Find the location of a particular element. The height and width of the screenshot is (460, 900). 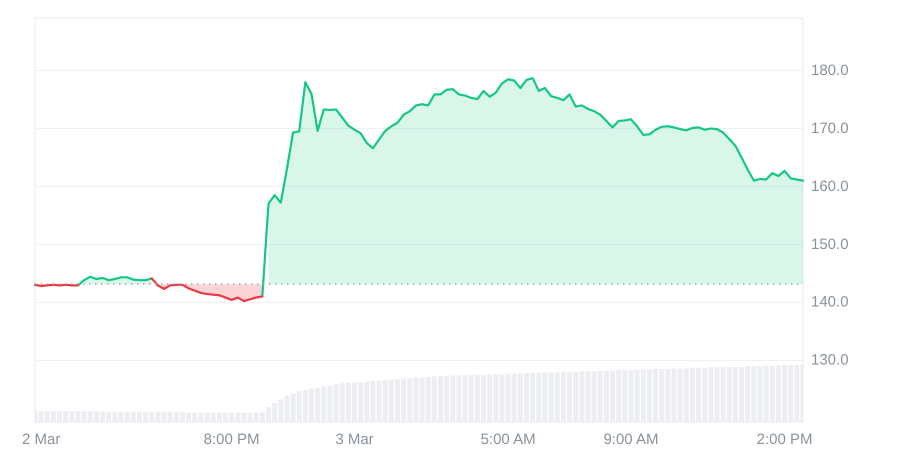

y-tick-label: 160.0 is located at coordinates (830, 186).